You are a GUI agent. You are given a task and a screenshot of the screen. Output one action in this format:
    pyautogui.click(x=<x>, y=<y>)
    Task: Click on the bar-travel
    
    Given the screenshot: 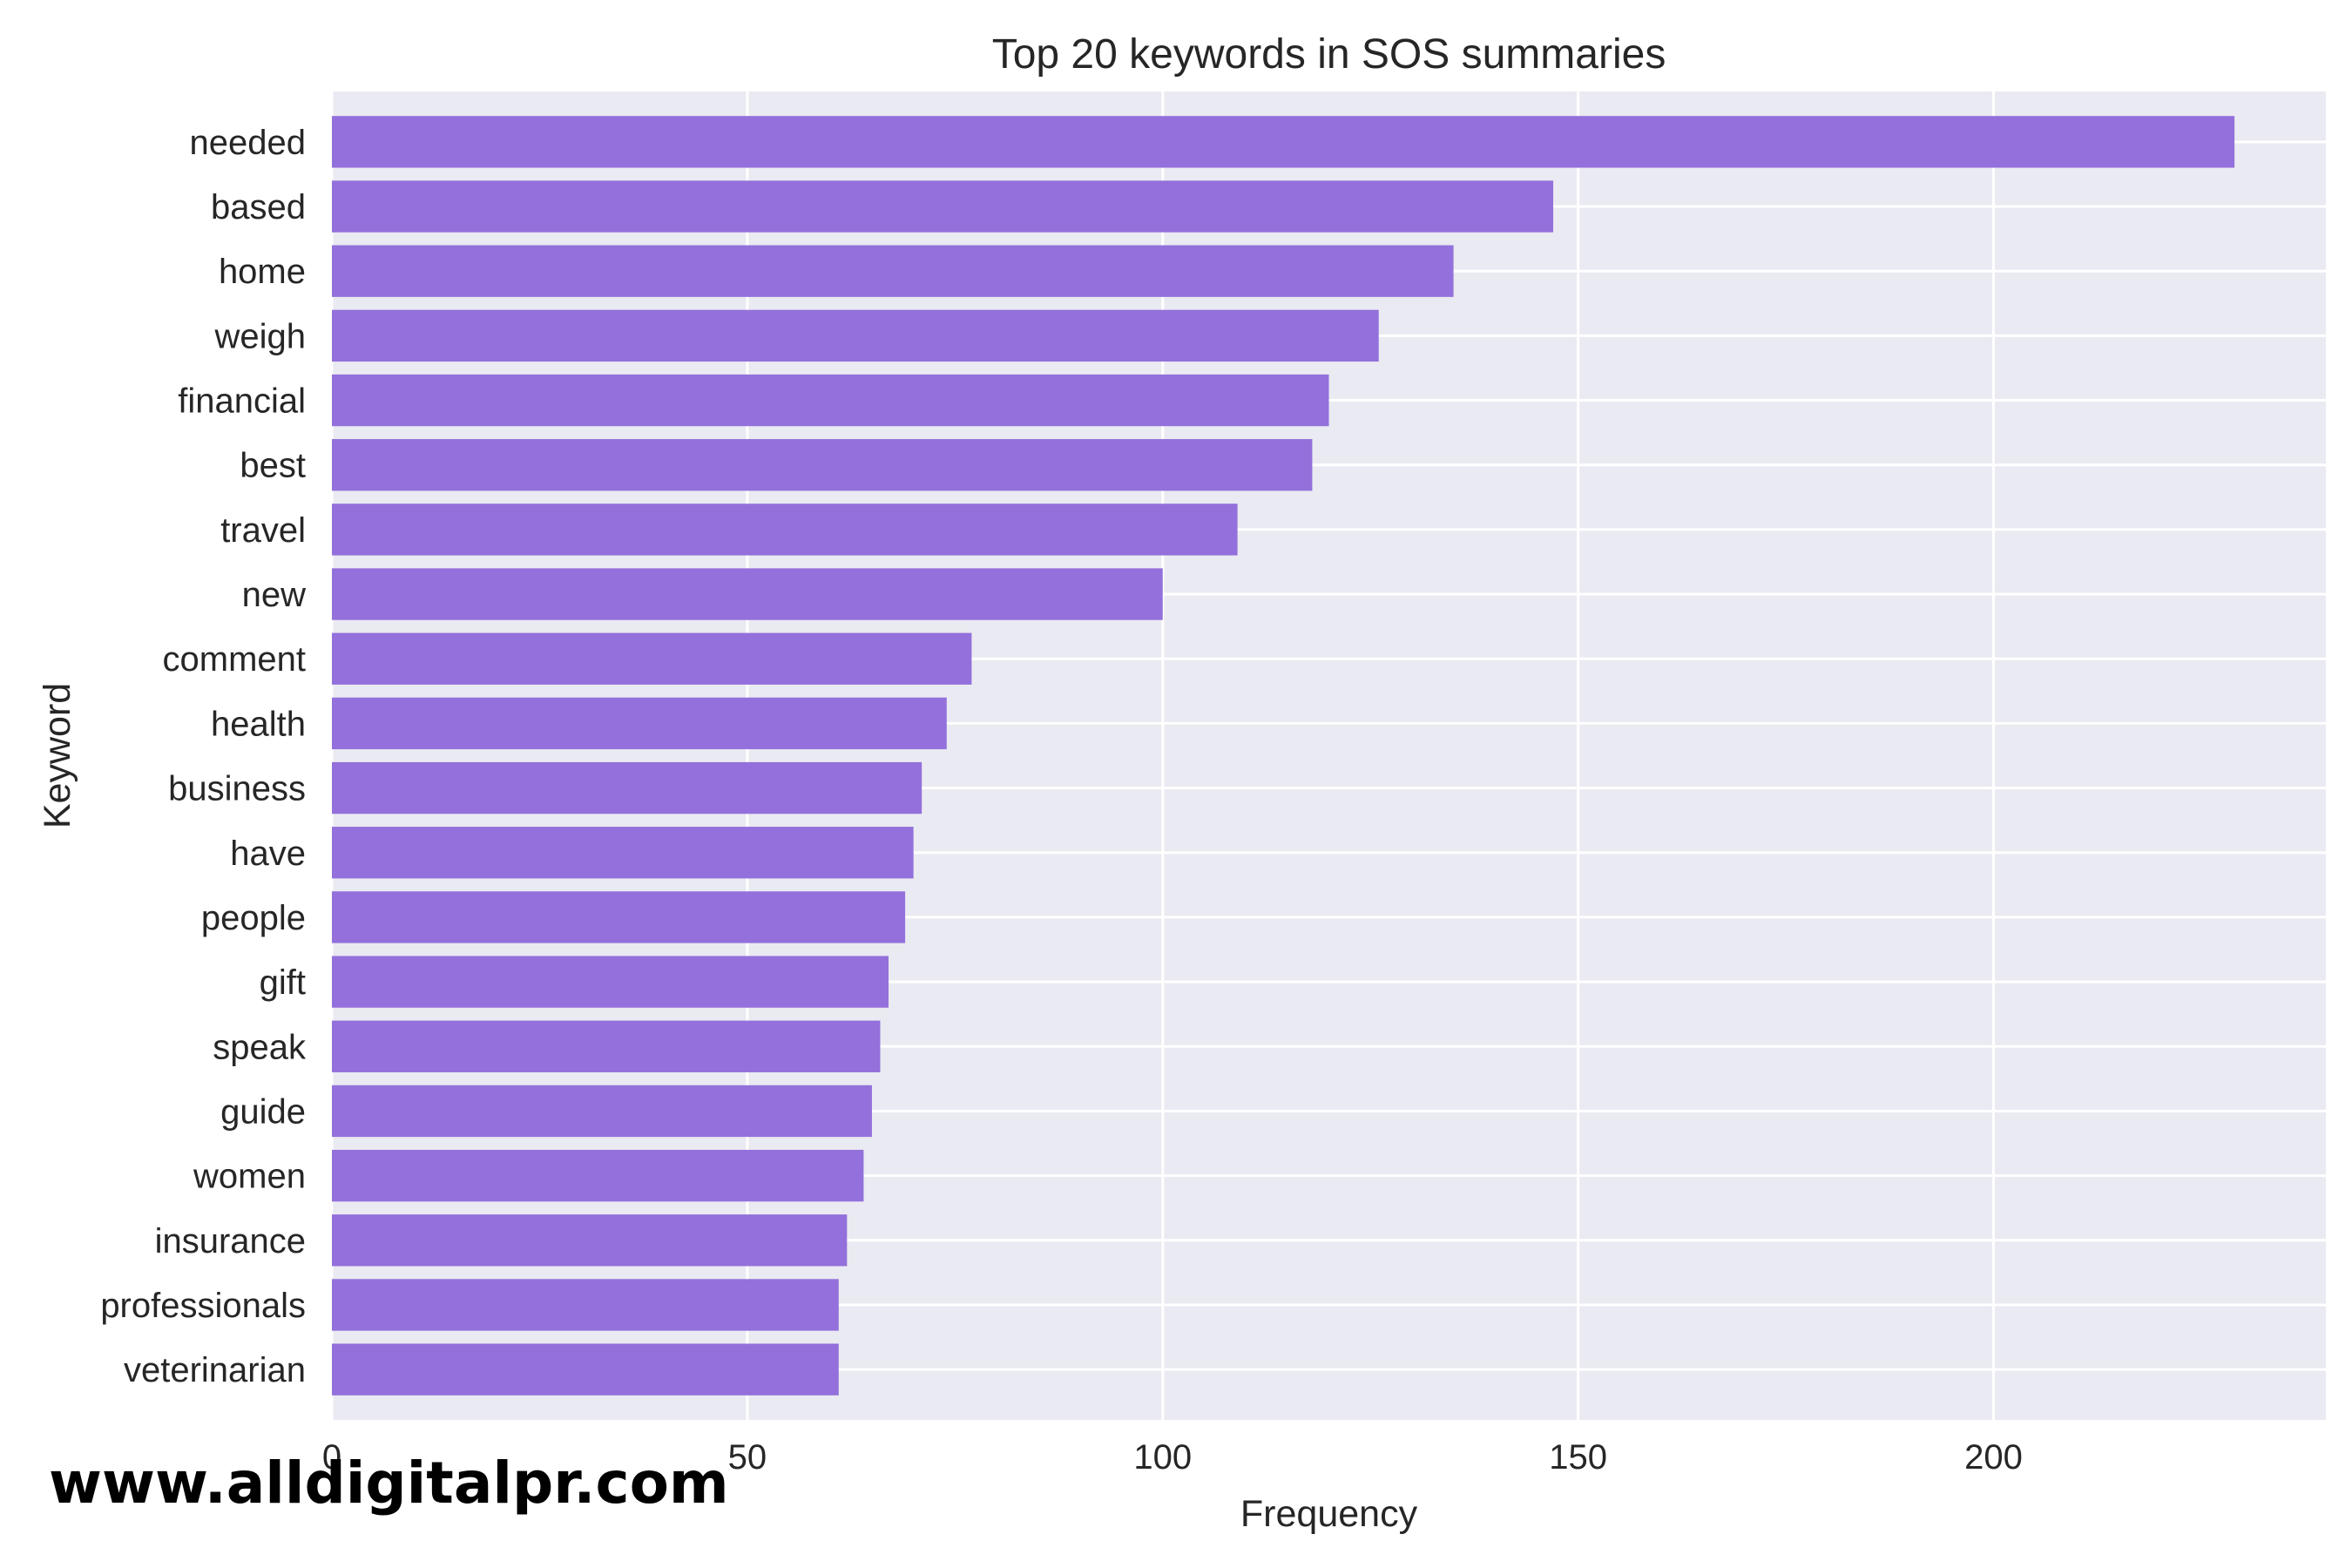 What is the action you would take?
    pyautogui.click(x=785, y=530)
    